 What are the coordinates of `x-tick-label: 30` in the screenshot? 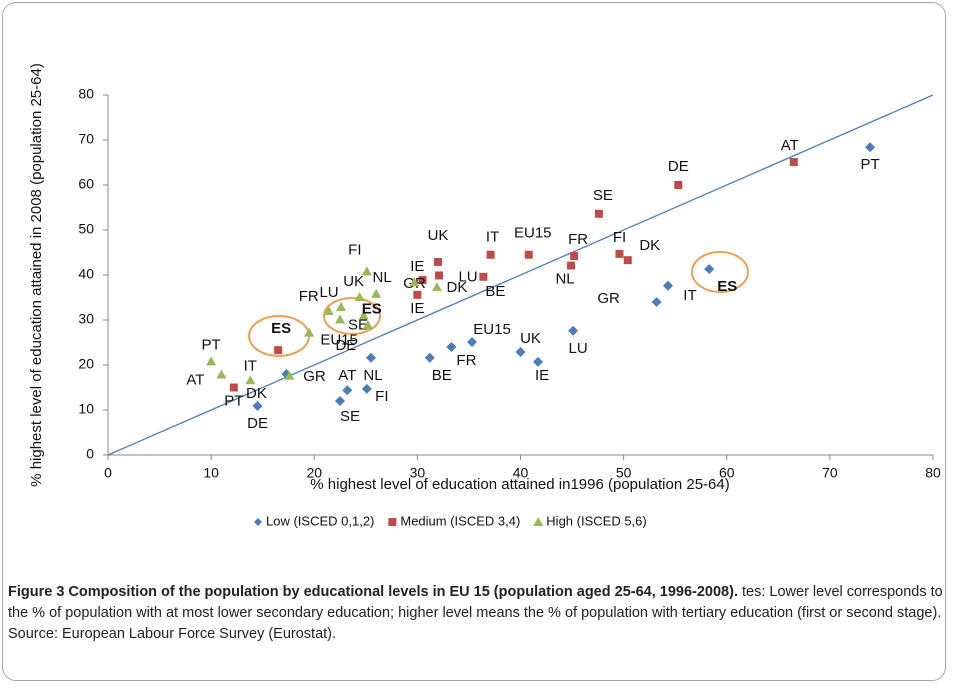 It's located at (418, 473).